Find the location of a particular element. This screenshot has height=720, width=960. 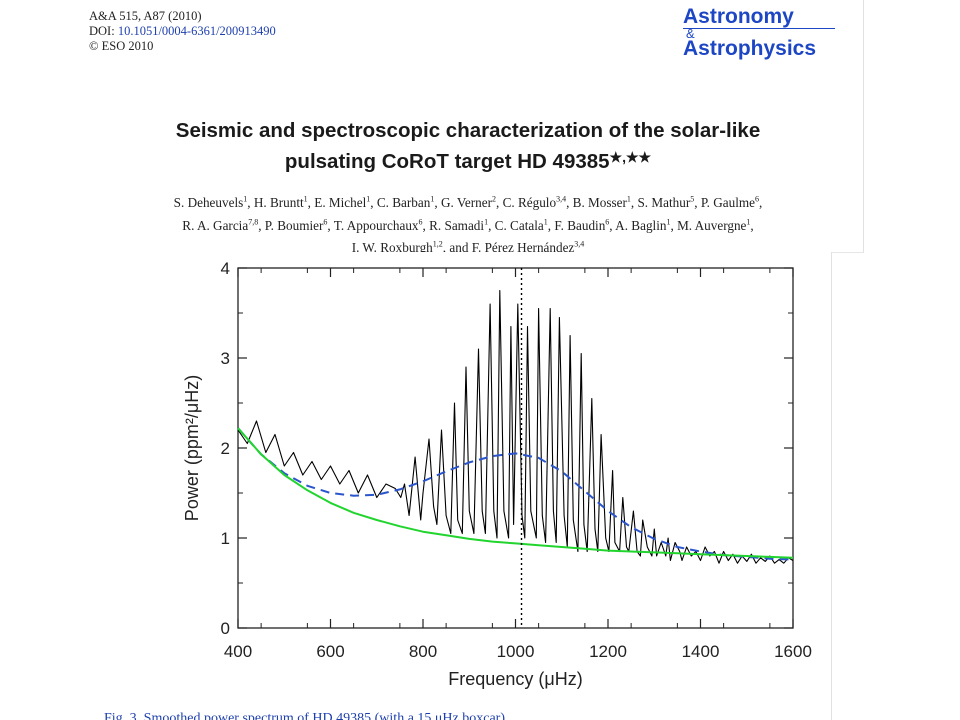

paper-title-line-2-text: pulsating CoRoT target HD 49385 is located at coordinates (447, 161).